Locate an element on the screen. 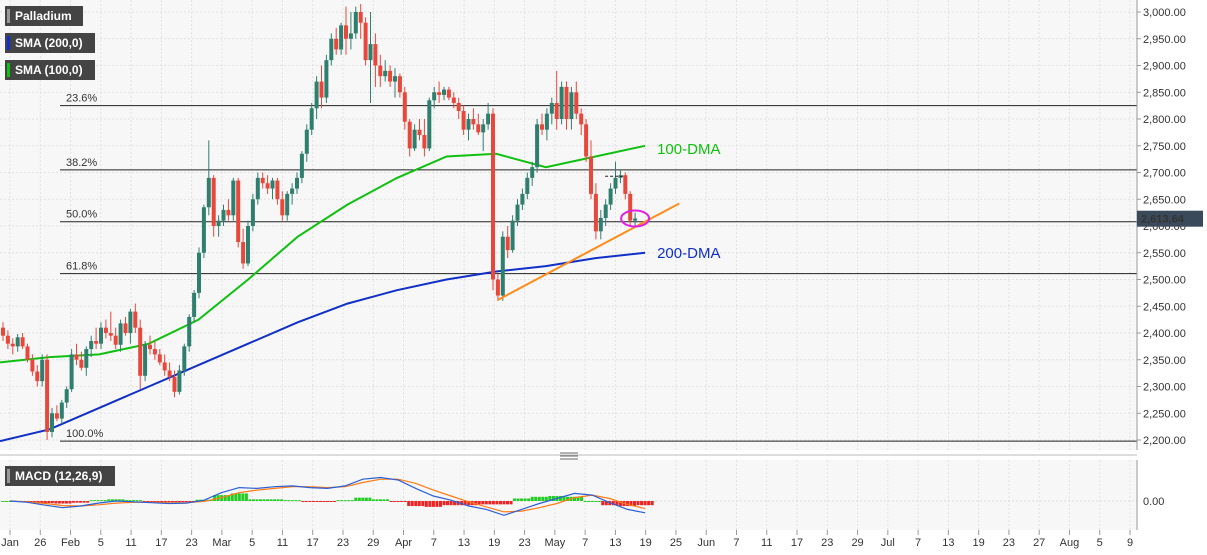  y-tick-label: 2,950.00 is located at coordinates (1164, 40).